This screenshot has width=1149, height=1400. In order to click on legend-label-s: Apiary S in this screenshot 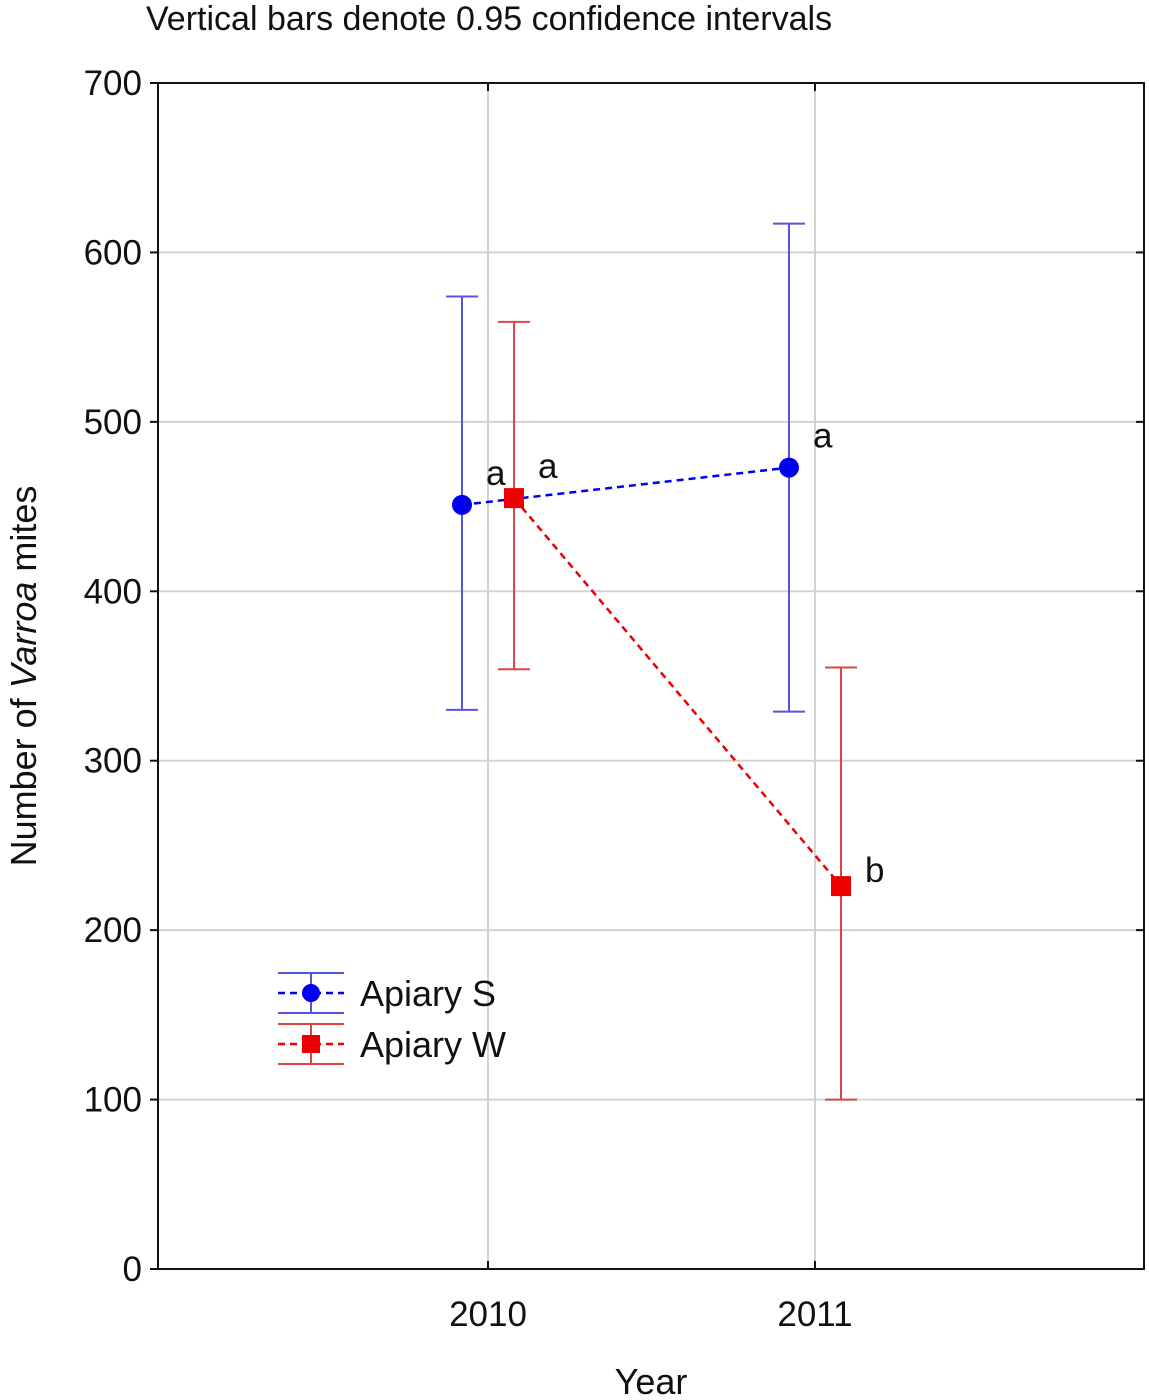, I will do `click(428, 993)`.